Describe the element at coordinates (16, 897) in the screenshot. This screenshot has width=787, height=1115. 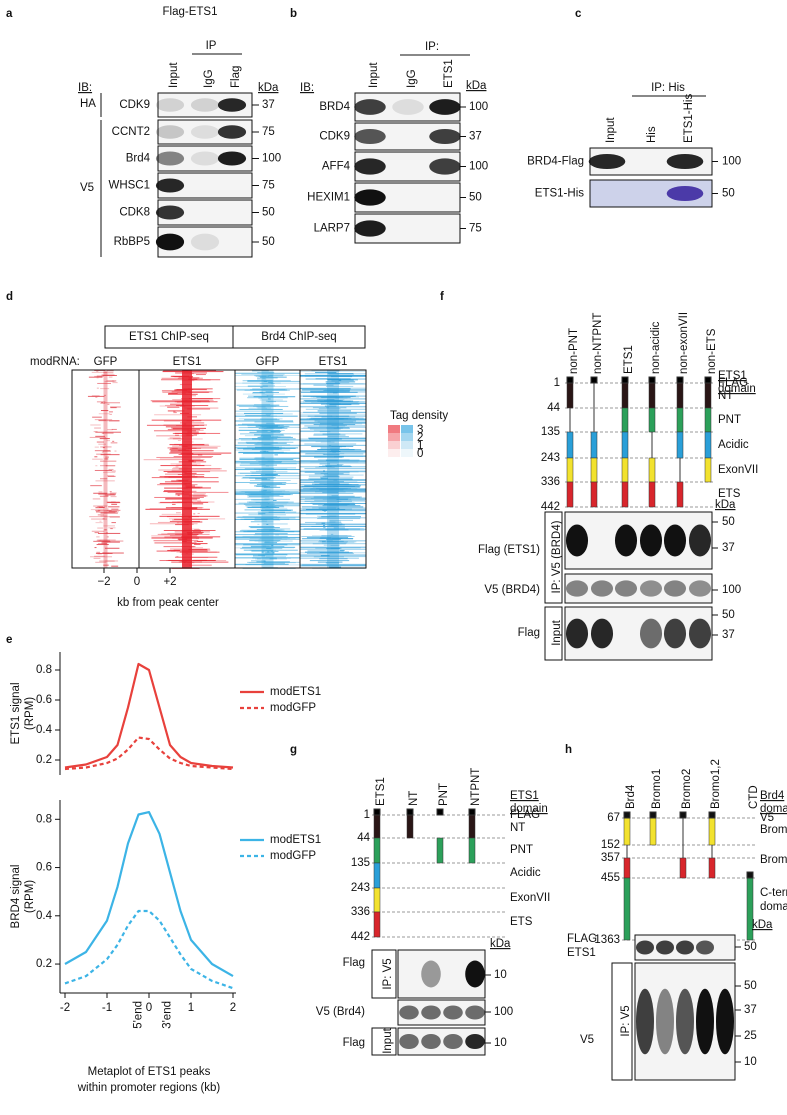
I see `axis-title: BRD4 signal` at that location.